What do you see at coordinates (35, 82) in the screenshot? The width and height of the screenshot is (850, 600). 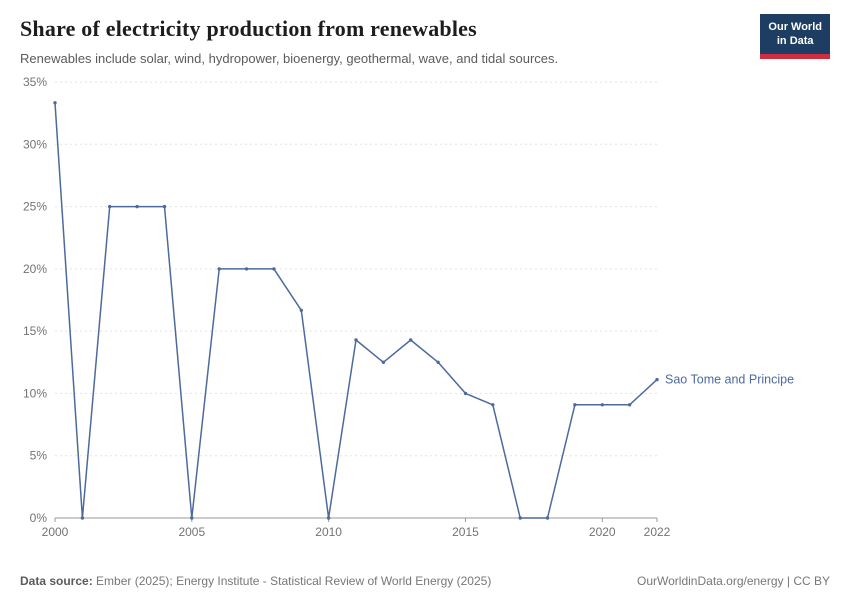 I see `y-tick-label: 35%` at bounding box center [35, 82].